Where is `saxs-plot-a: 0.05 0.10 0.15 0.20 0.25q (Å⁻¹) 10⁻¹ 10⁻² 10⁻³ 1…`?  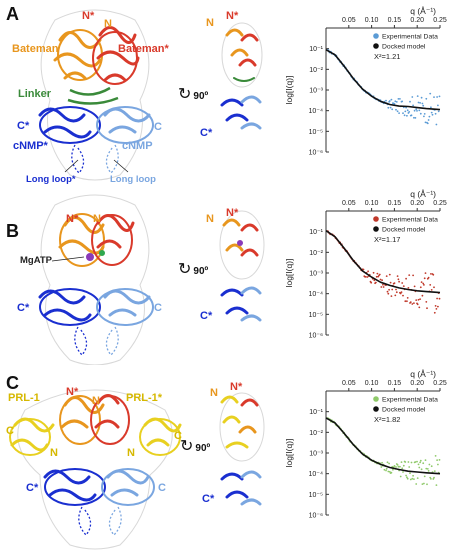 saxs-plot-a: 0.05 0.10 0.15 0.20 0.25q (Å⁻¹) 10⁻¹ 10⁻² 10⁻³ 1… is located at coordinates (365, 81).